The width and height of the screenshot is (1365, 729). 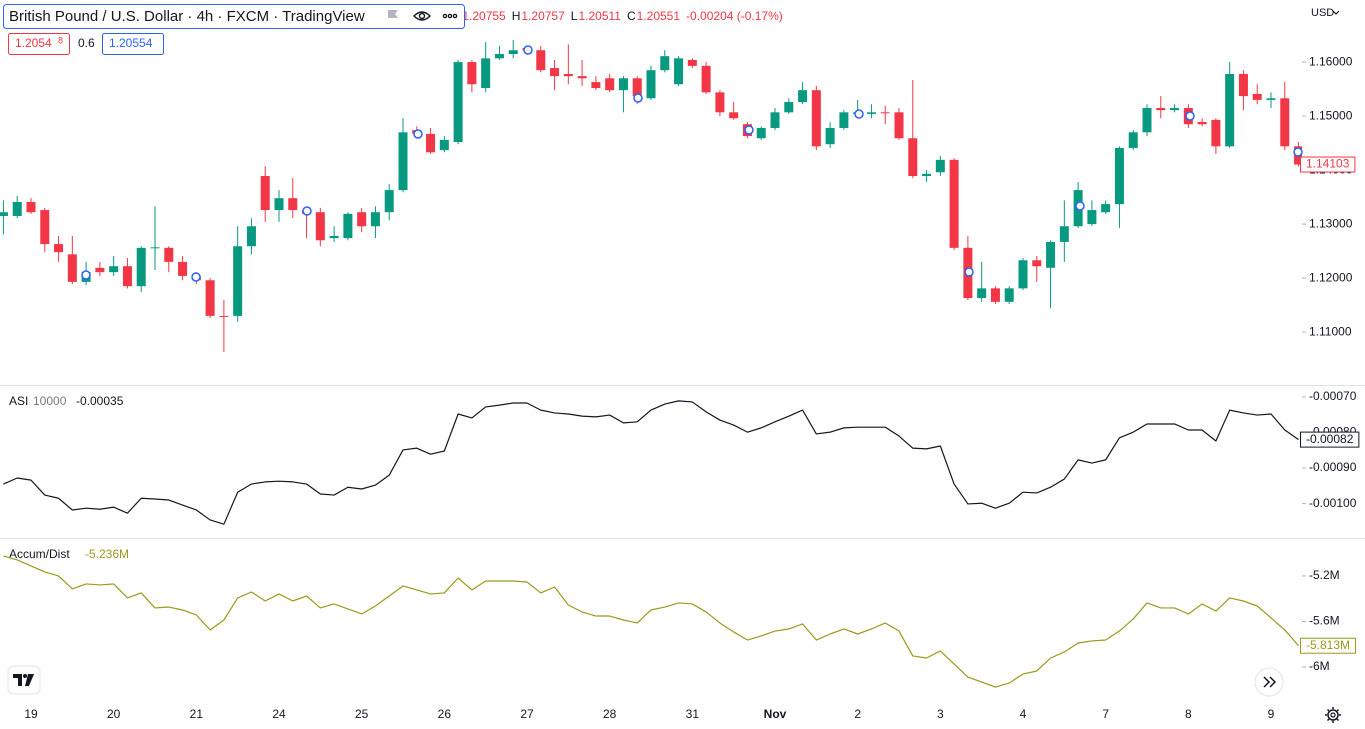 I want to click on currency-label: USD, so click(x=1322, y=13).